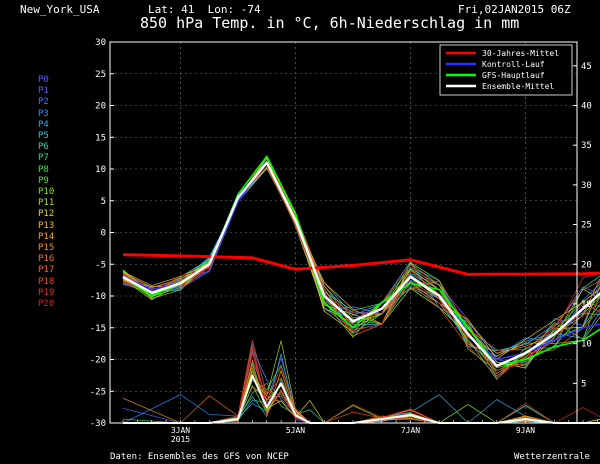  What do you see at coordinates (180, 439) in the screenshot?
I see `x-tick-sublabel: 2015` at bounding box center [180, 439].